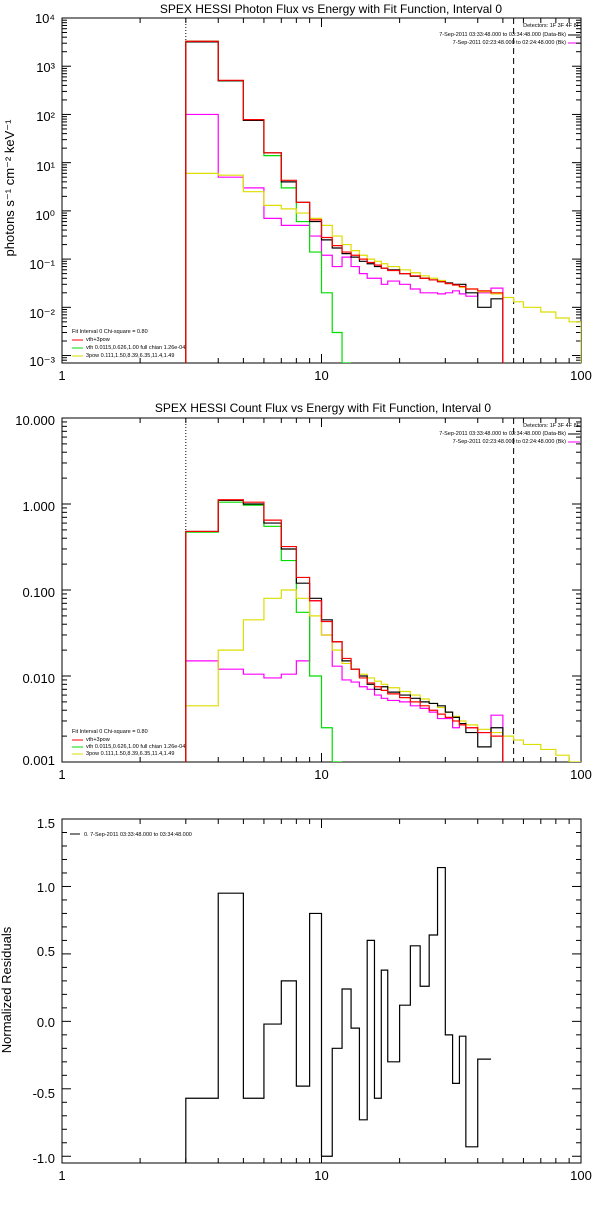 Image resolution: width=600 pixels, height=1205 pixels. Describe the element at coordinates (61, 375) in the screenshot. I see `photon-x-tick-label: 1` at that location.